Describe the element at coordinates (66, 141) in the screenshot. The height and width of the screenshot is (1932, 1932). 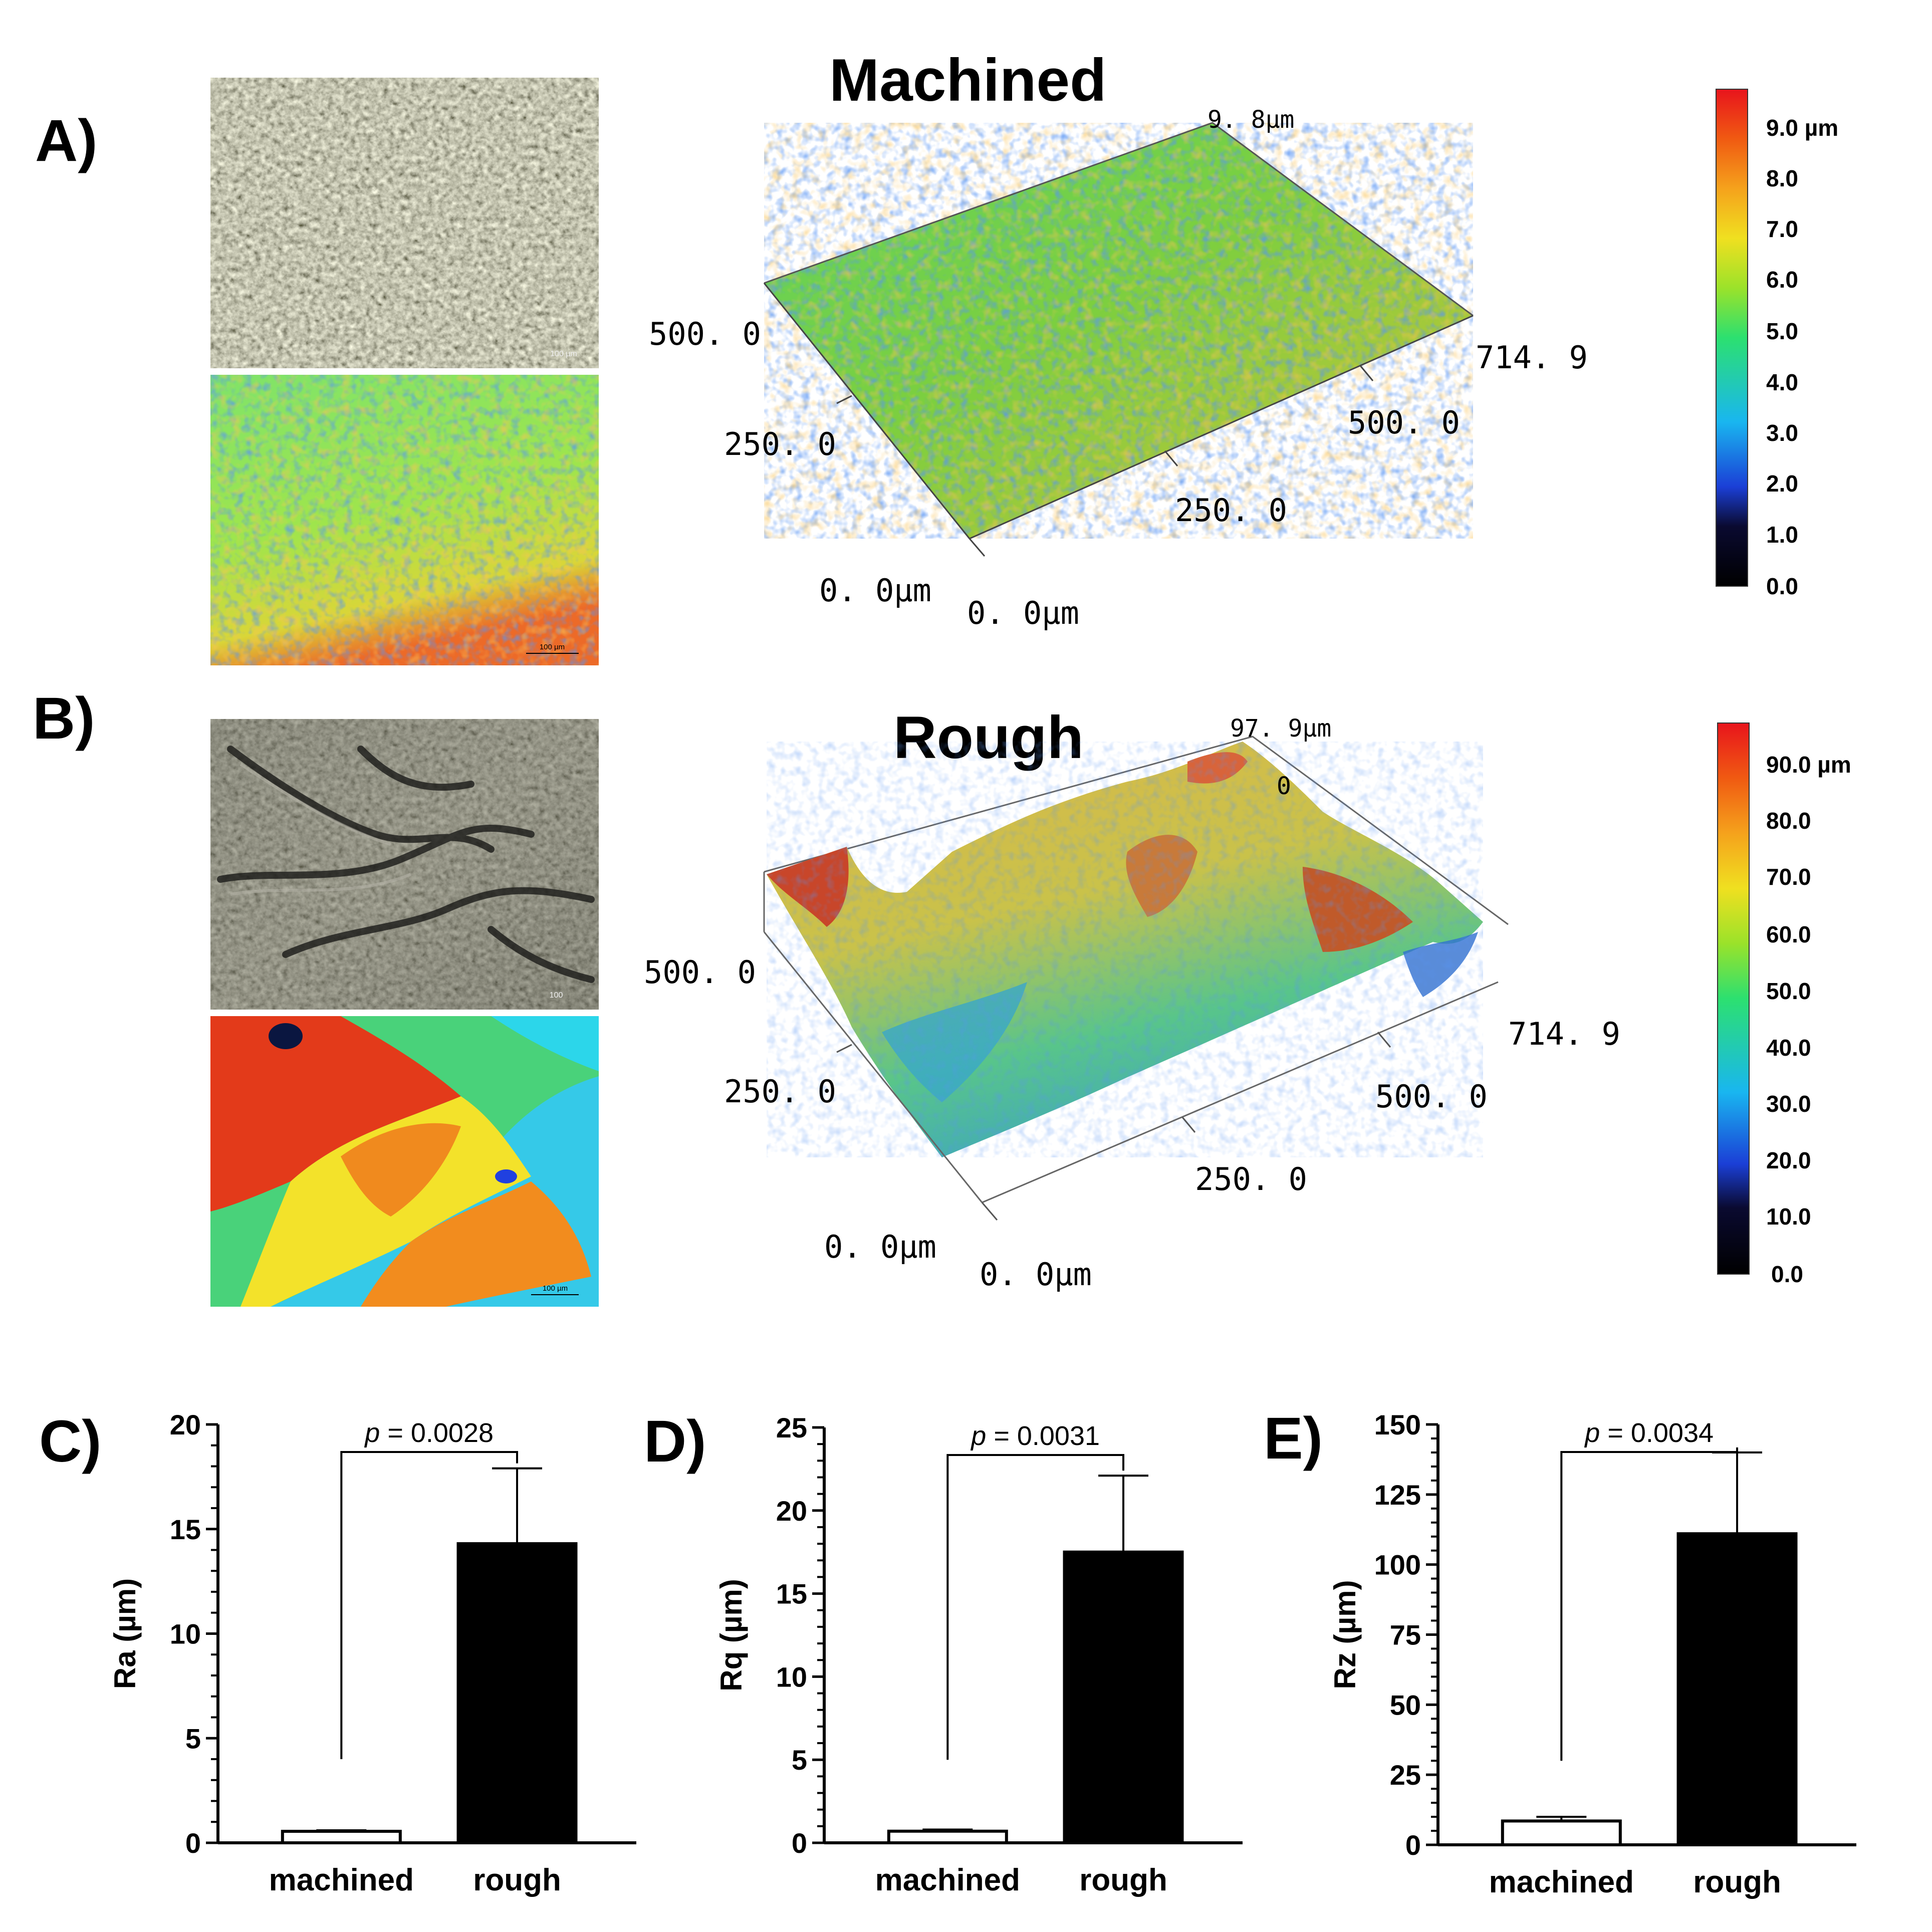
I see `panel-label-a: A)` at that location.